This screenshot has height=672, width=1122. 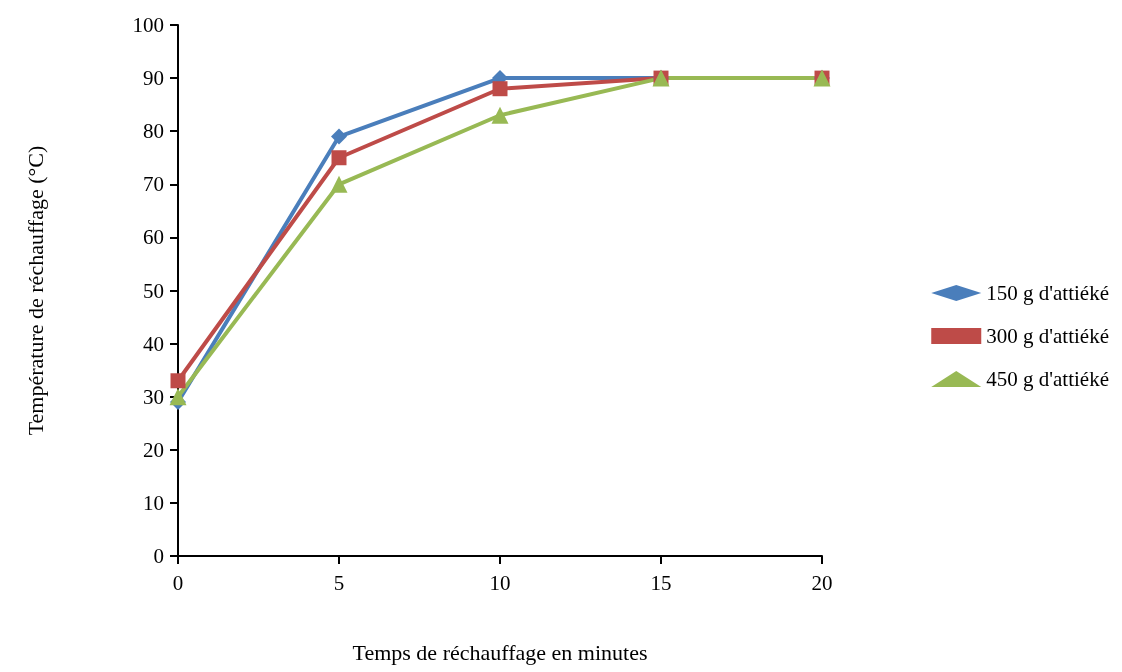 What do you see at coordinates (153, 131) in the screenshot?
I see `y-tick-label: 80` at bounding box center [153, 131].